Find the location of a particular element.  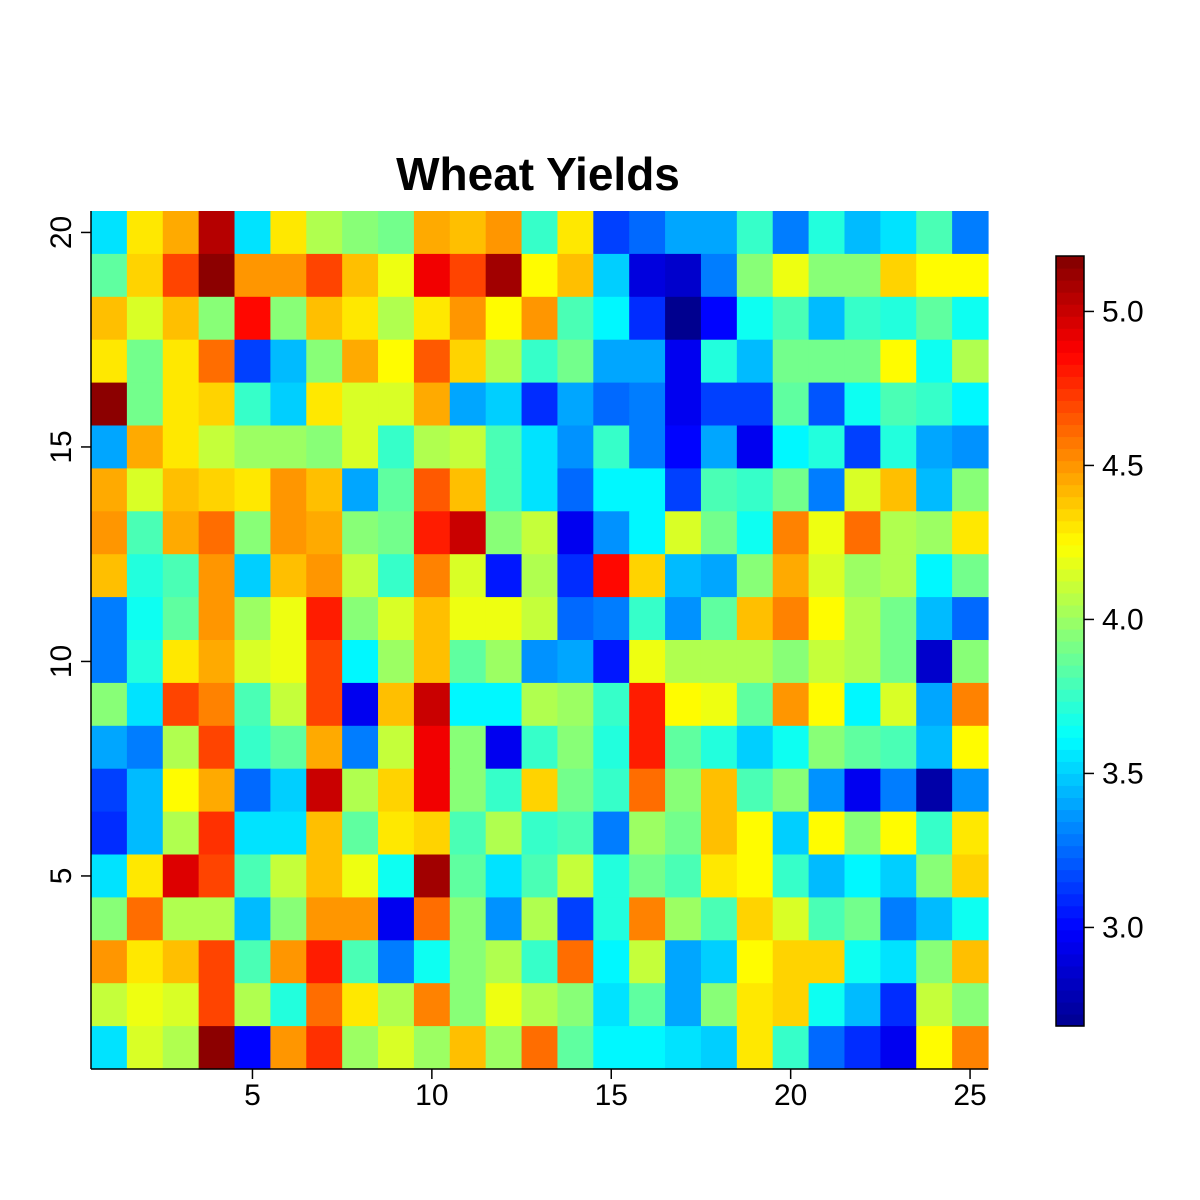

colorbar: 3.0 3.5 4.0 4.5 5.0 is located at coordinates (1099, 641).